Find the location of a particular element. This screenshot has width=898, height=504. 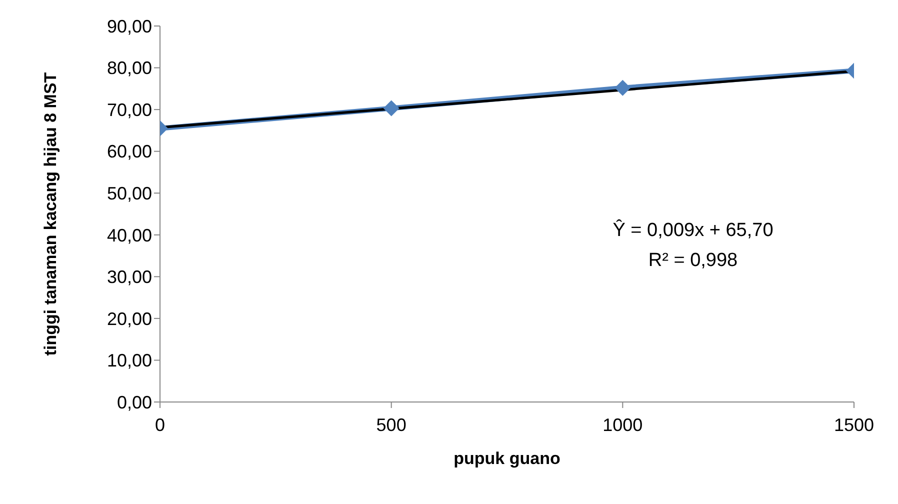

y-axis-title: tinggi tanaman kacang hijau 8 MST is located at coordinates (50, 214).